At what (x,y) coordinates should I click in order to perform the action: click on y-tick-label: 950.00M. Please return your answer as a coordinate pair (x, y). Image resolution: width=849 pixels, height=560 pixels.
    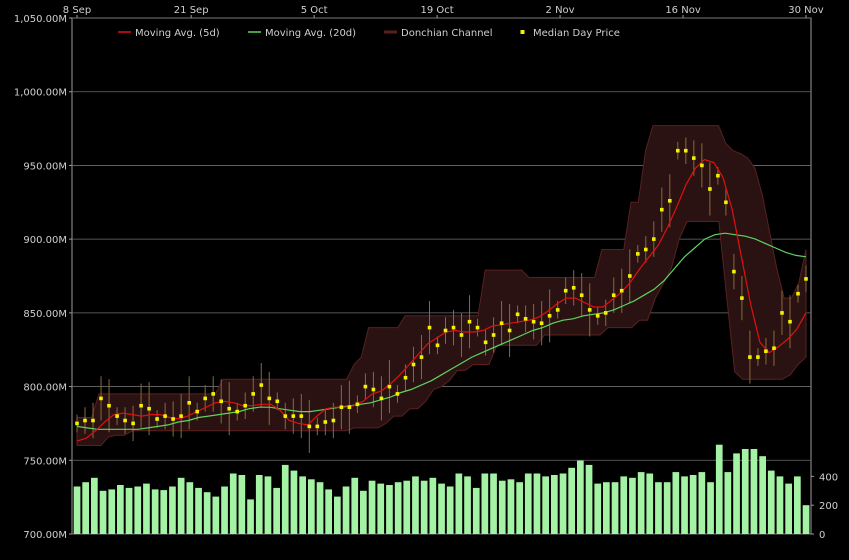
    Looking at the image, I should click on (45, 166).